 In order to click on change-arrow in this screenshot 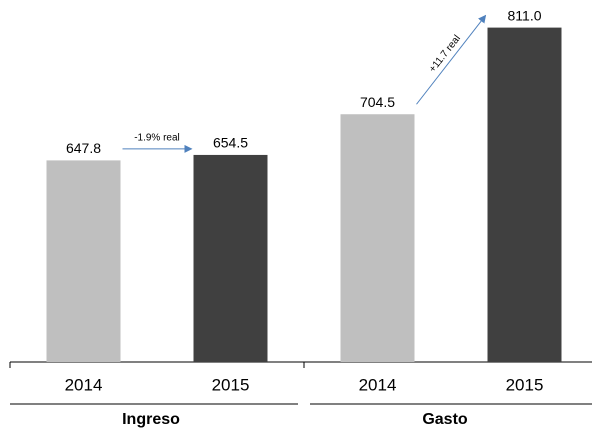, I will do `click(451, 59)`.